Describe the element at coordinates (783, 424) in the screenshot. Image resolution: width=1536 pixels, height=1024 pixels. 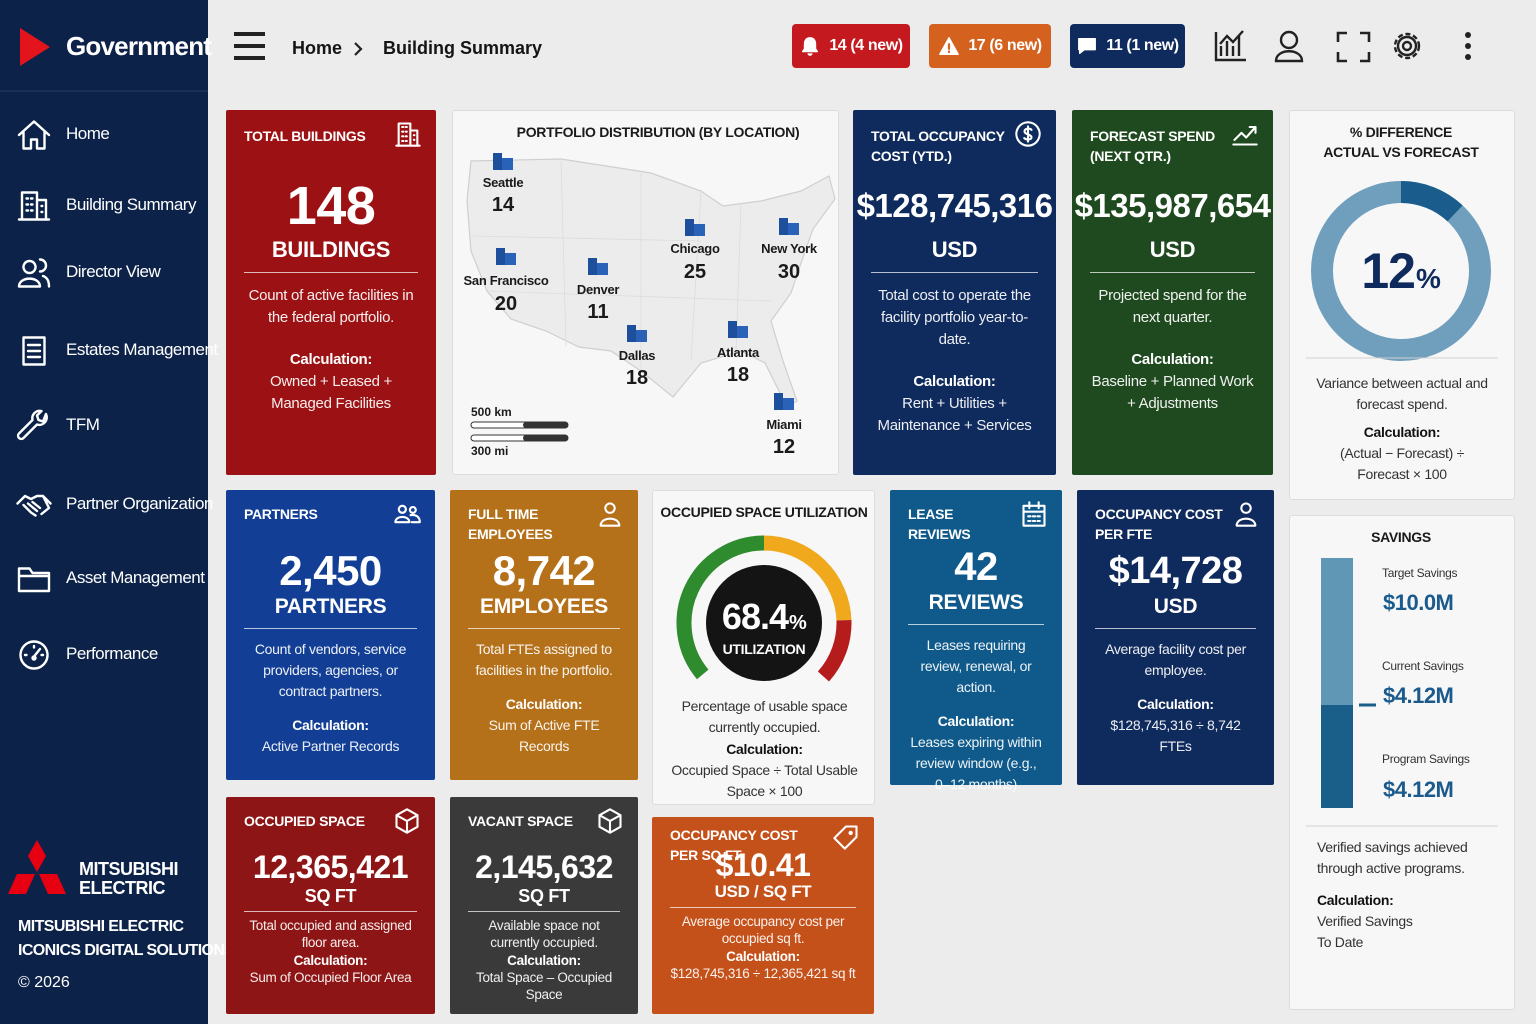
I see `city-name: Miami` at that location.